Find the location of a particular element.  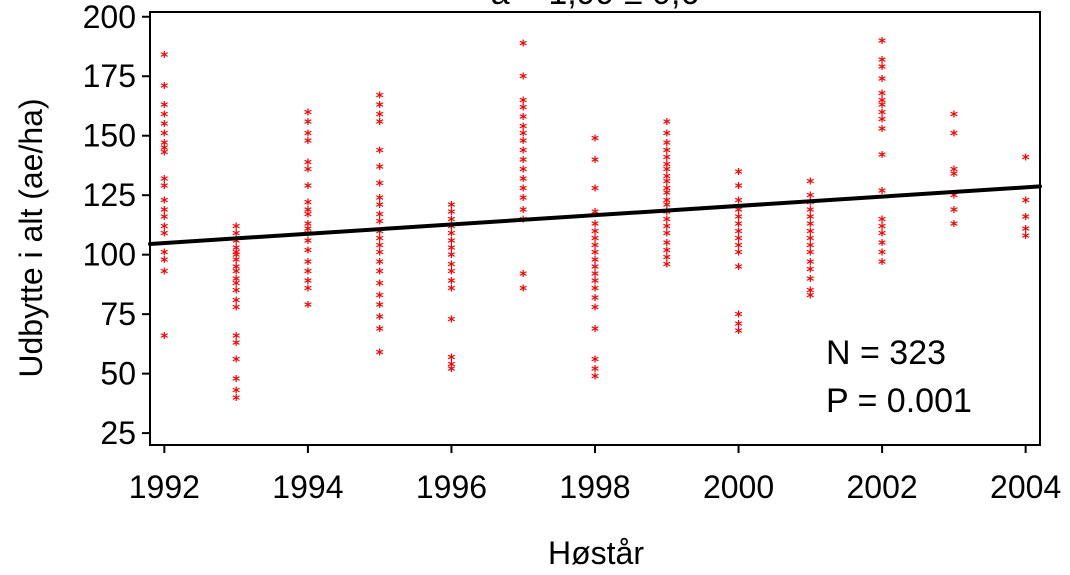

chart-title: a = 1,99 ± 0,6 is located at coordinates (595, 6).